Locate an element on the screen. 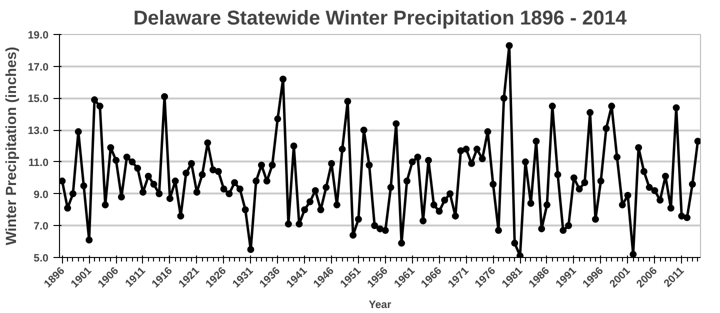 This screenshot has height=313, width=720. y-tick-label: 7.0 is located at coordinates (41, 226).